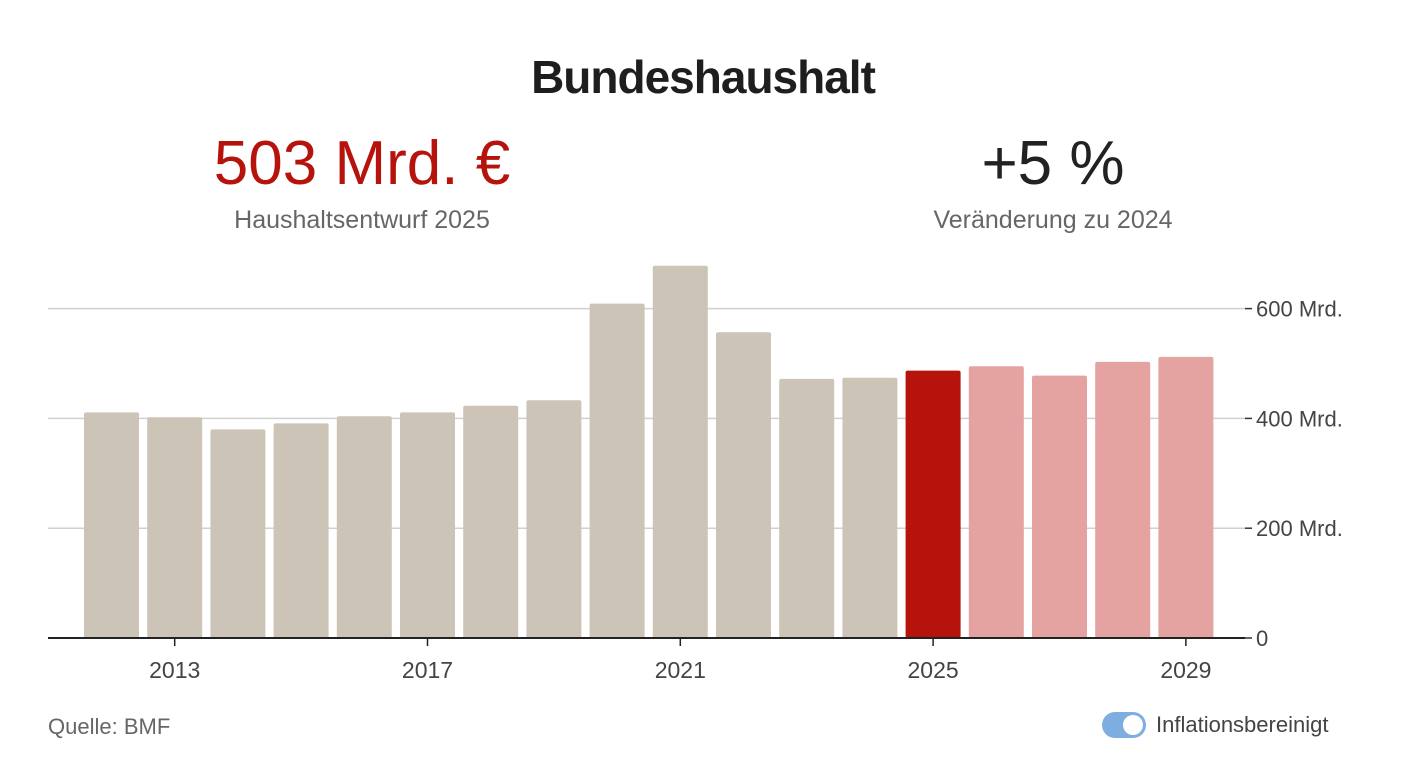 This screenshot has width=1406, height=774. Describe the element at coordinates (427, 670) in the screenshot. I see `x-tick-label: 2017` at that location.